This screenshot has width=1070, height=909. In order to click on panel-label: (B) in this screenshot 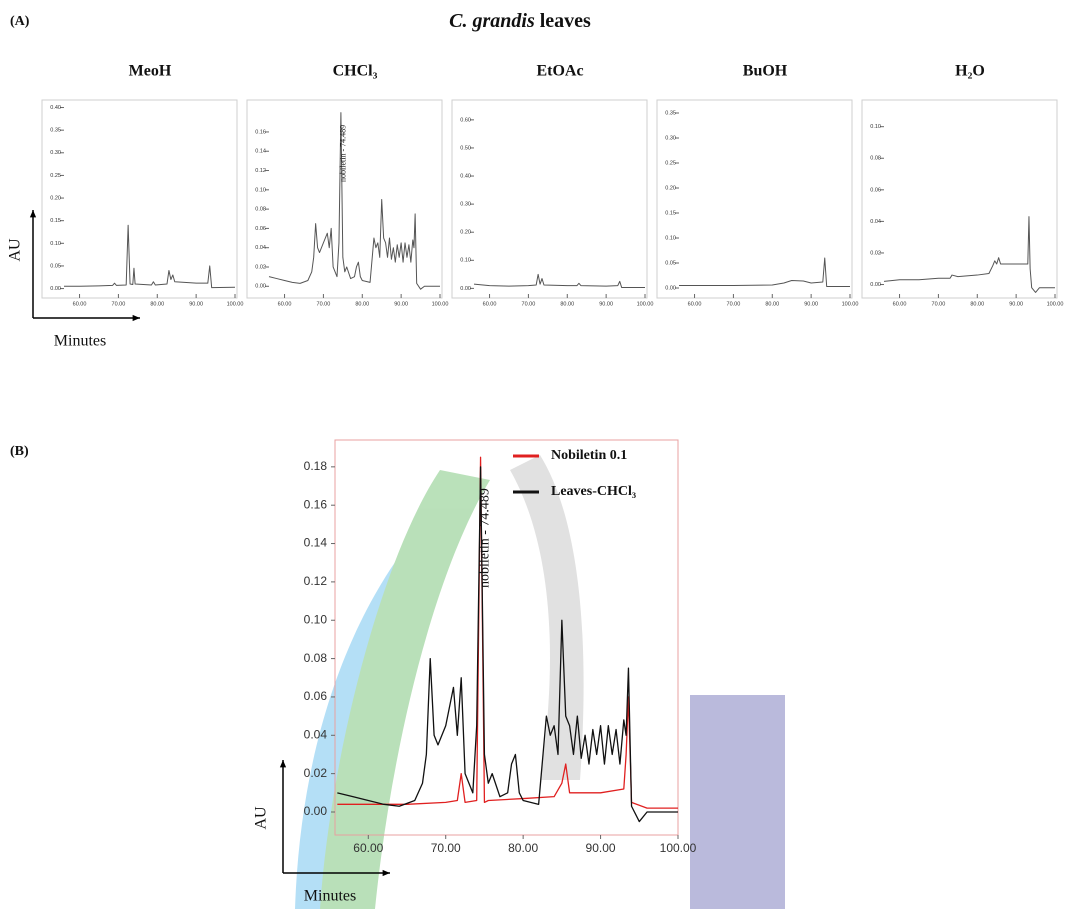, I will do `click(19, 451)`.